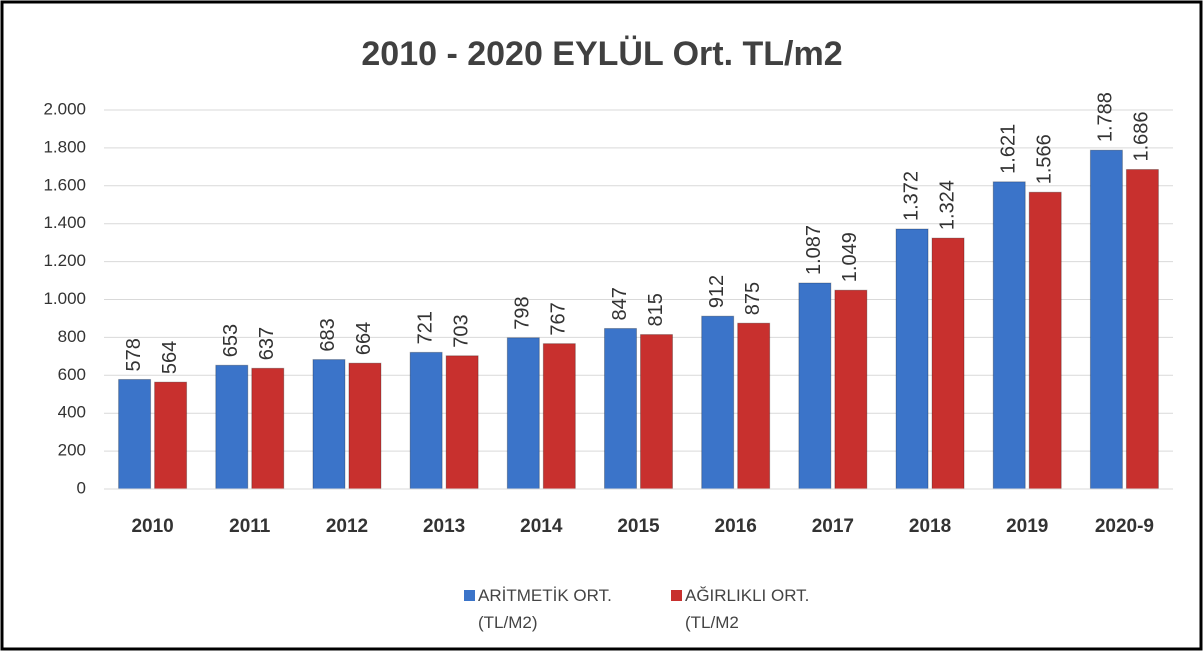 Image resolution: width=1203 pixels, height=651 pixels. Describe the element at coordinates (559, 318) in the screenshot. I see `data-label: 767` at that location.